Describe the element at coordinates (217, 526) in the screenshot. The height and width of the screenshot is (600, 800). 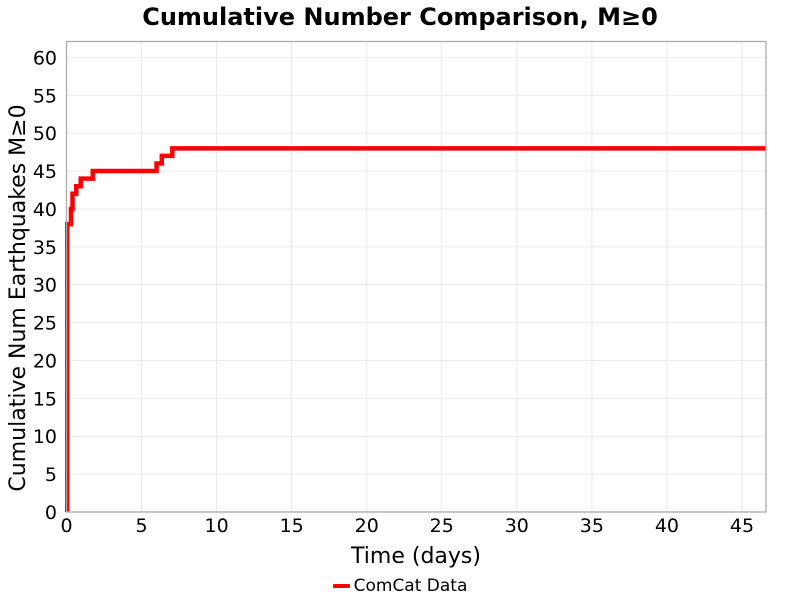
I see `x-tick-label: 10` at that location.